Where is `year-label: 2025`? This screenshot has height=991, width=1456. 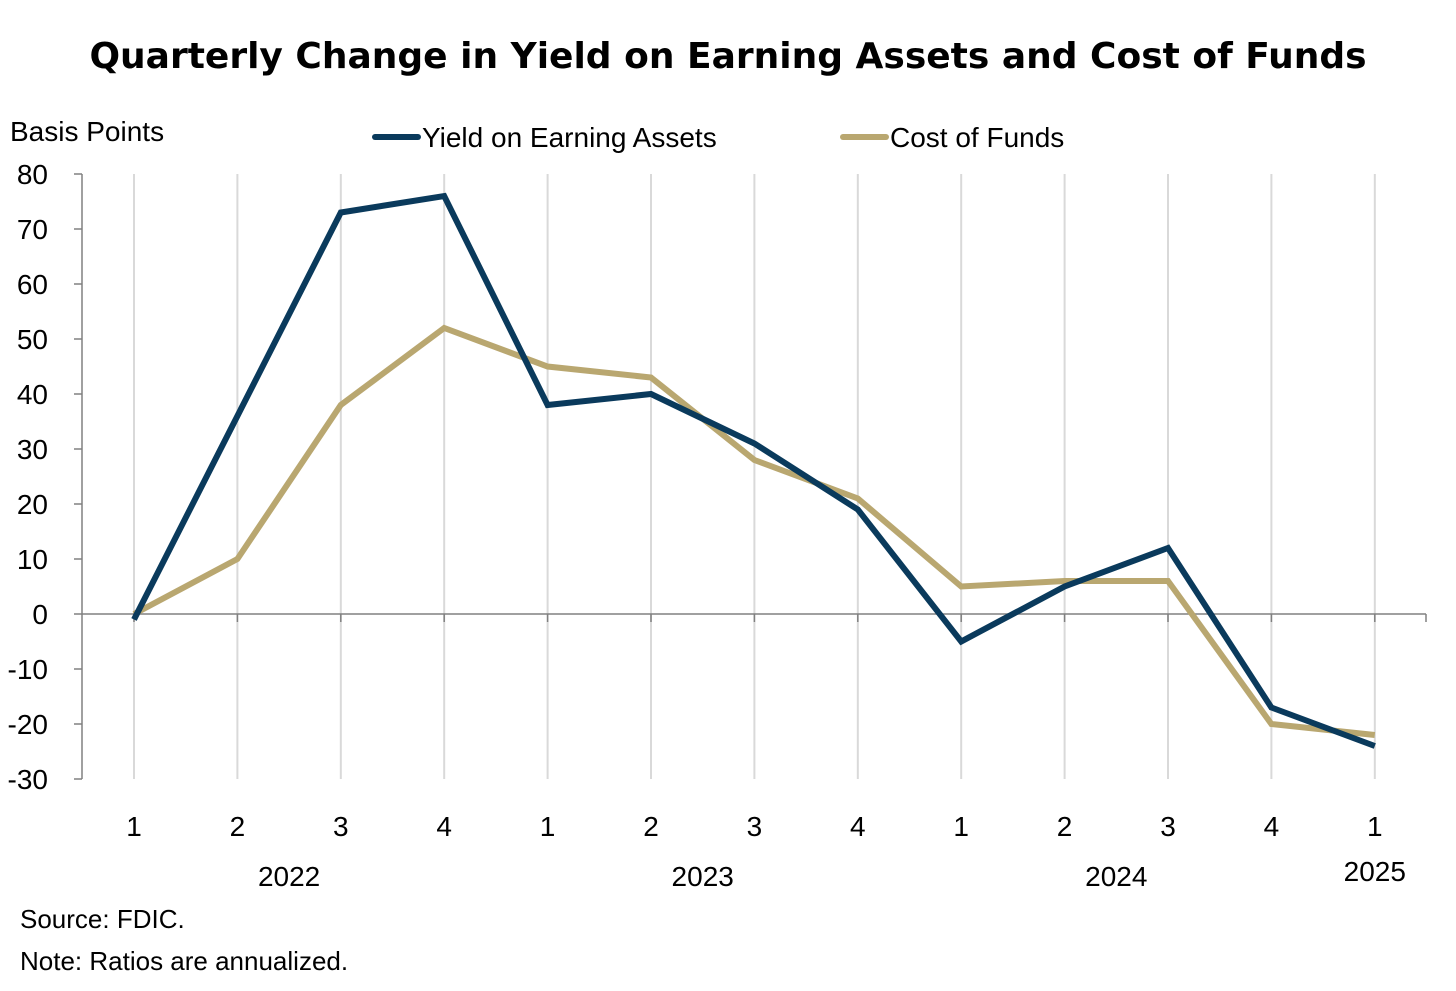
year-label: 2025 is located at coordinates (1375, 871).